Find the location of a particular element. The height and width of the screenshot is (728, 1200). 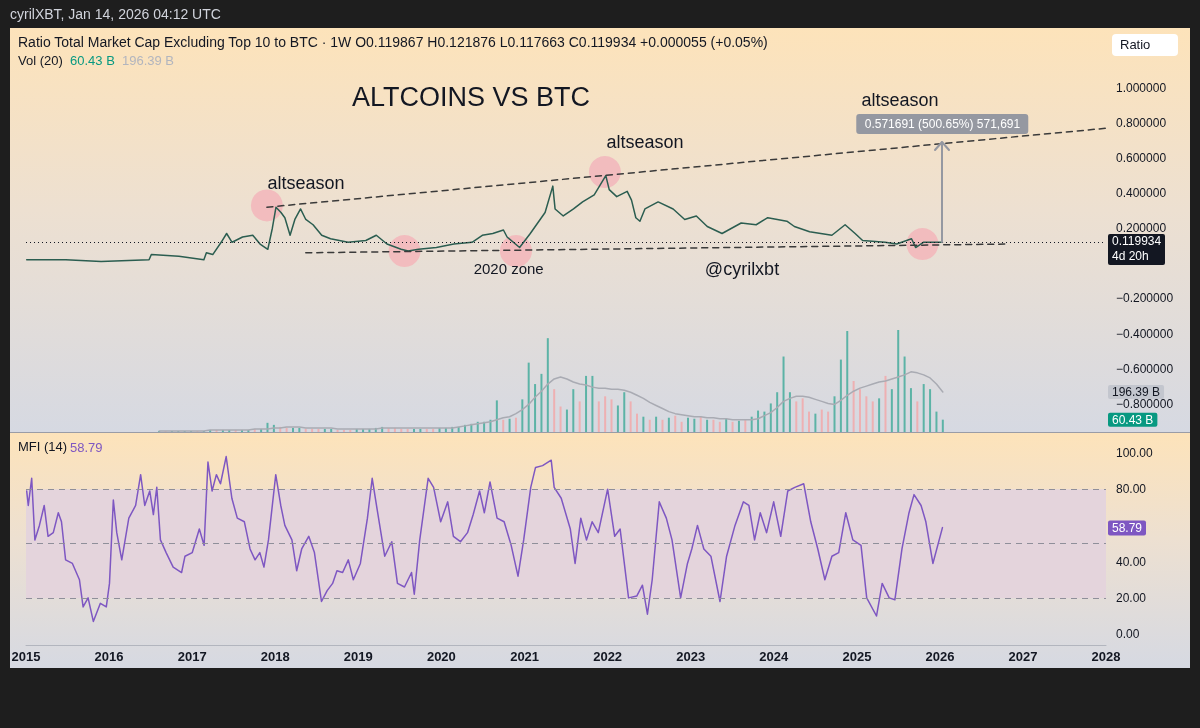

x-tick-label: 2023 is located at coordinates (691, 656).